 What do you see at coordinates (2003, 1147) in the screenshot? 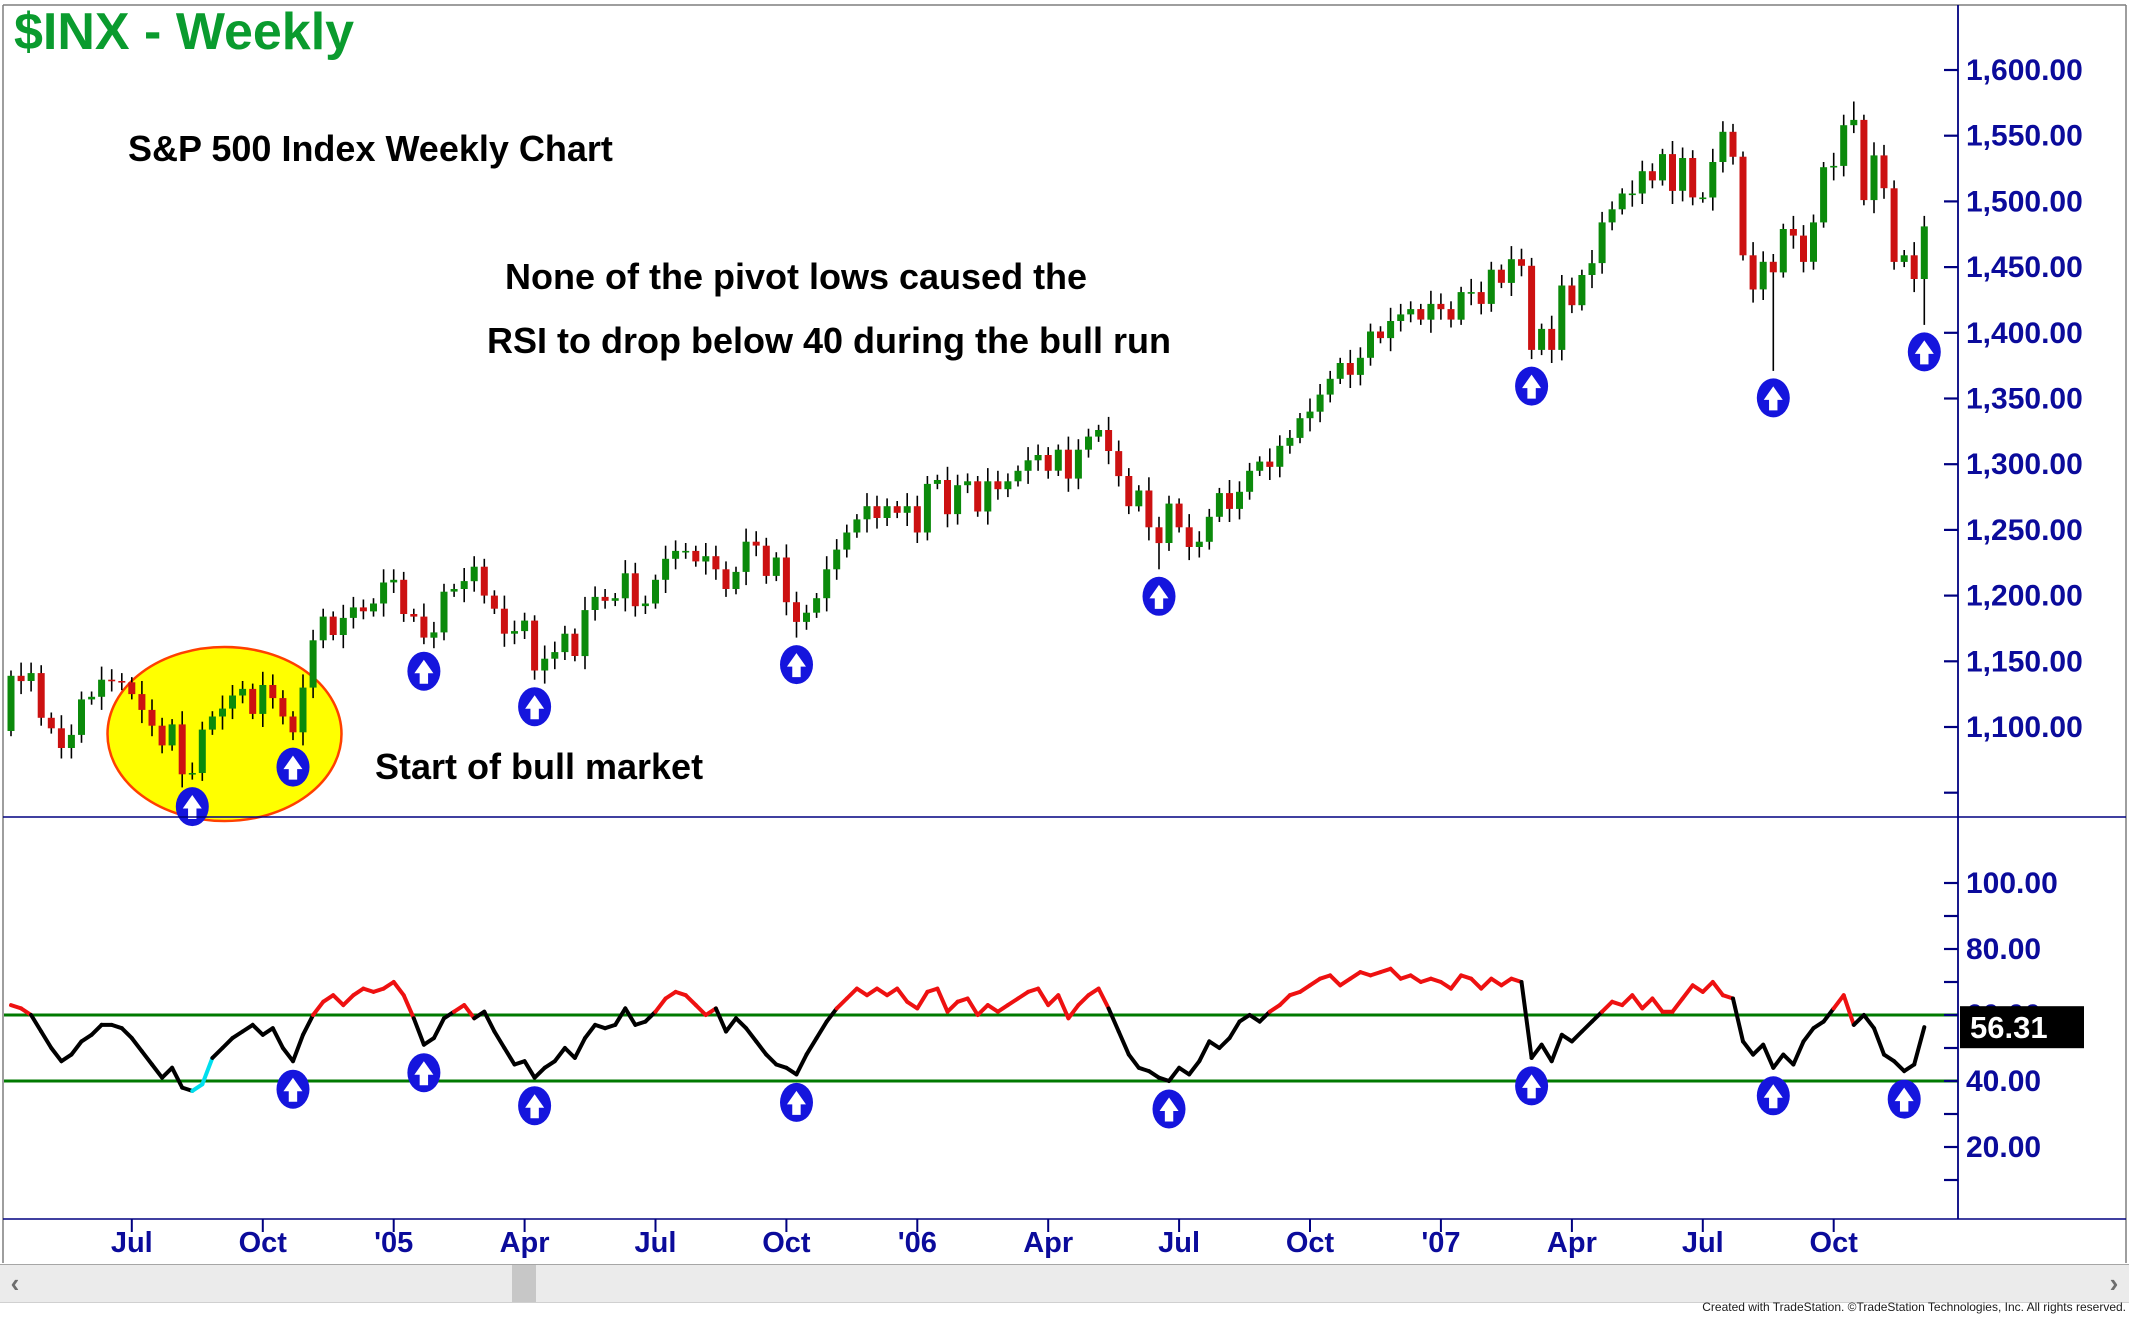
I see `svg-text: 20.00` at bounding box center [2003, 1147].